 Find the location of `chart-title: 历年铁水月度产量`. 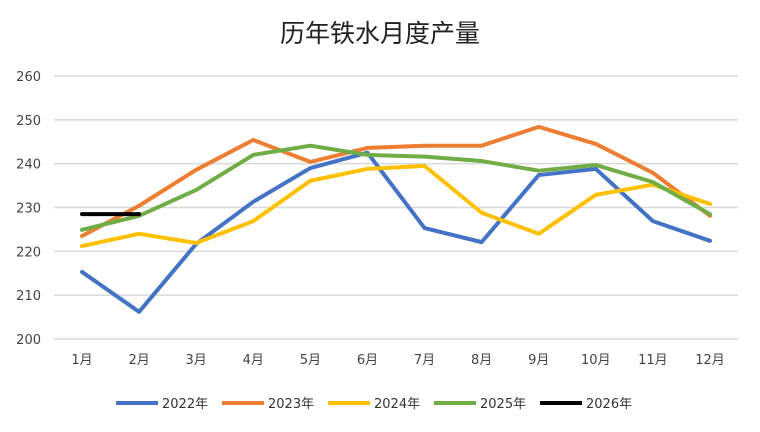

chart-title: 历年铁水月度产量 is located at coordinates (379, 33).